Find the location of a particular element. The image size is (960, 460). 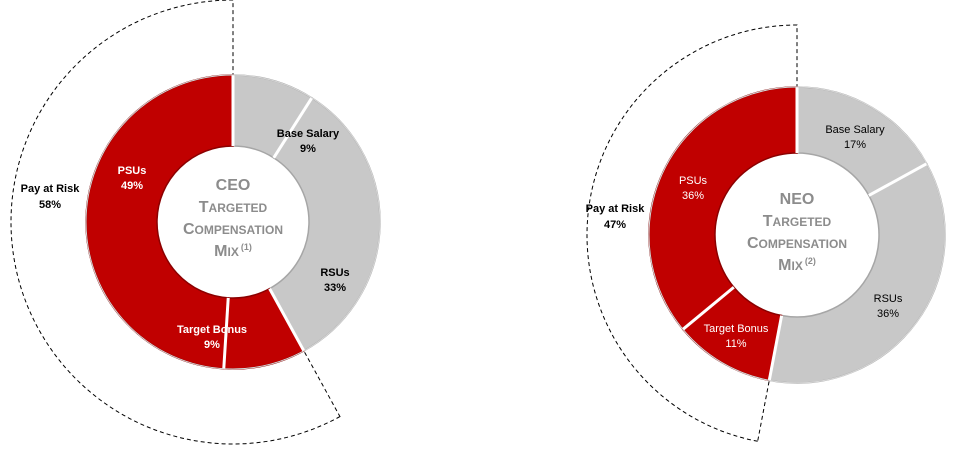

value-base-salary: 17% is located at coordinates (855, 145).